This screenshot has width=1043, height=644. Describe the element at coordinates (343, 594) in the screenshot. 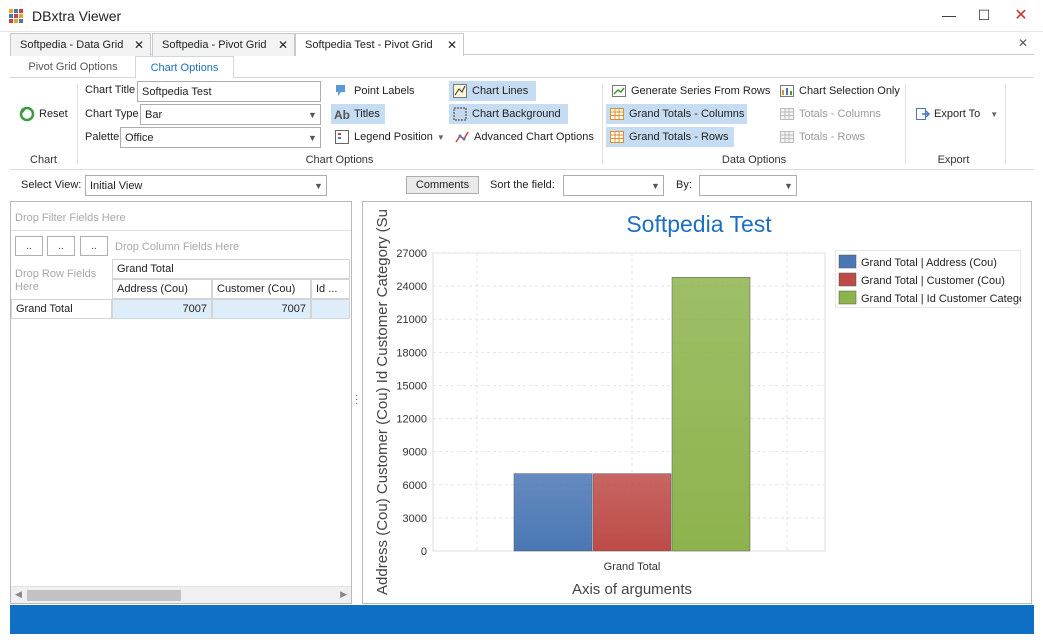

I see `scroll-right-icon: ▶` at that location.